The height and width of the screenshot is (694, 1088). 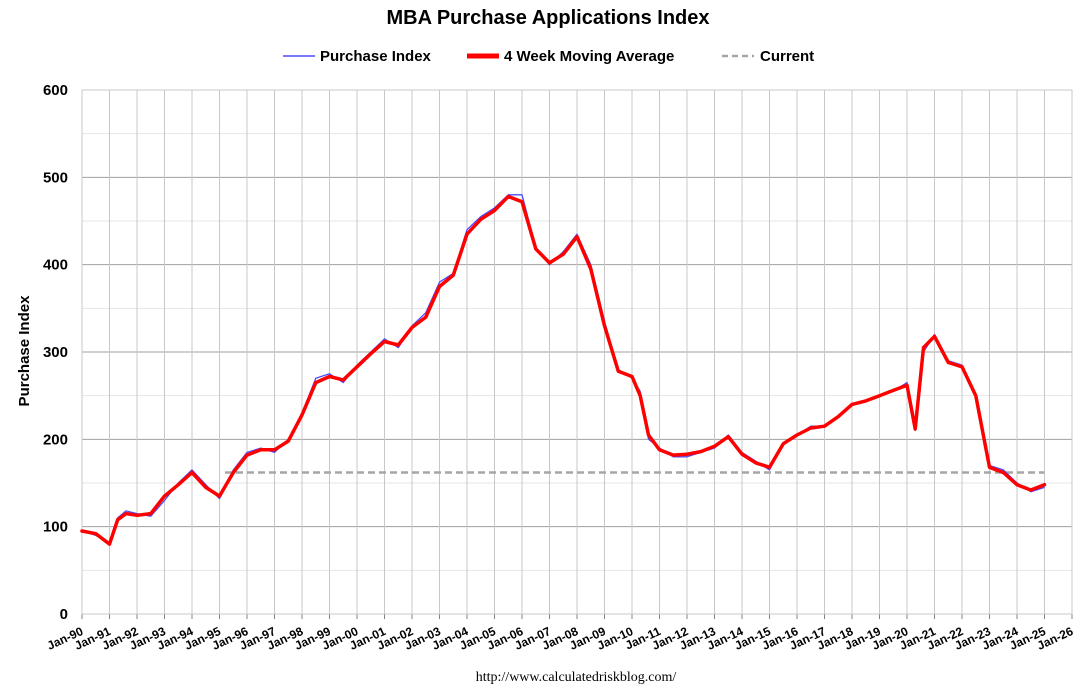 I want to click on y-tick-label: 400, so click(x=55, y=265).